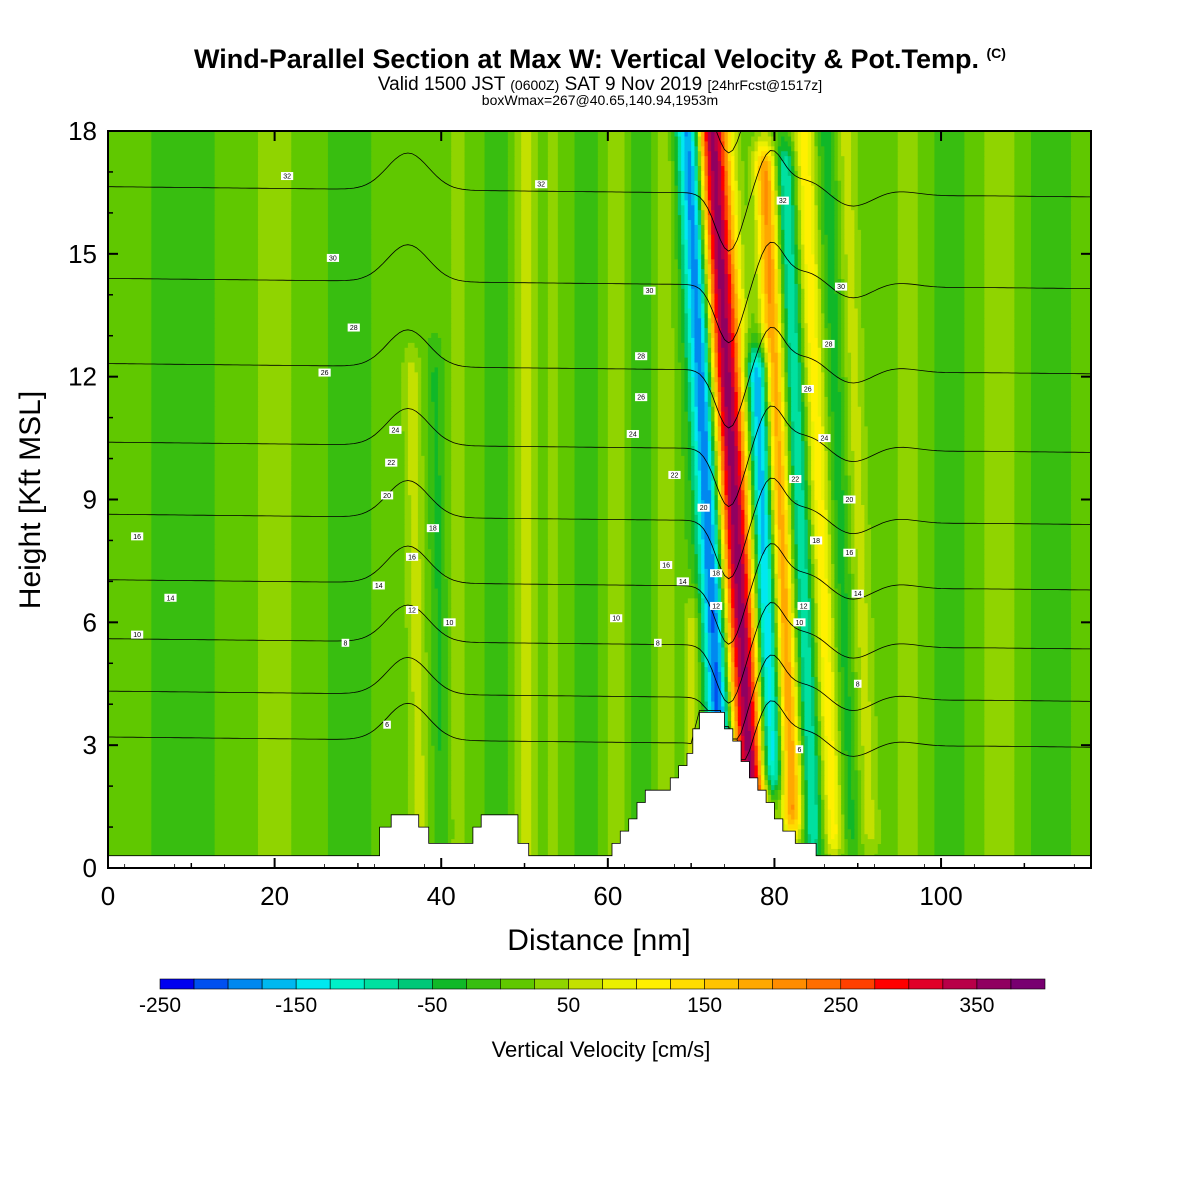 The height and width of the screenshot is (1200, 1200). What do you see at coordinates (82, 254) in the screenshot?
I see `y-tick-label: 15` at bounding box center [82, 254].